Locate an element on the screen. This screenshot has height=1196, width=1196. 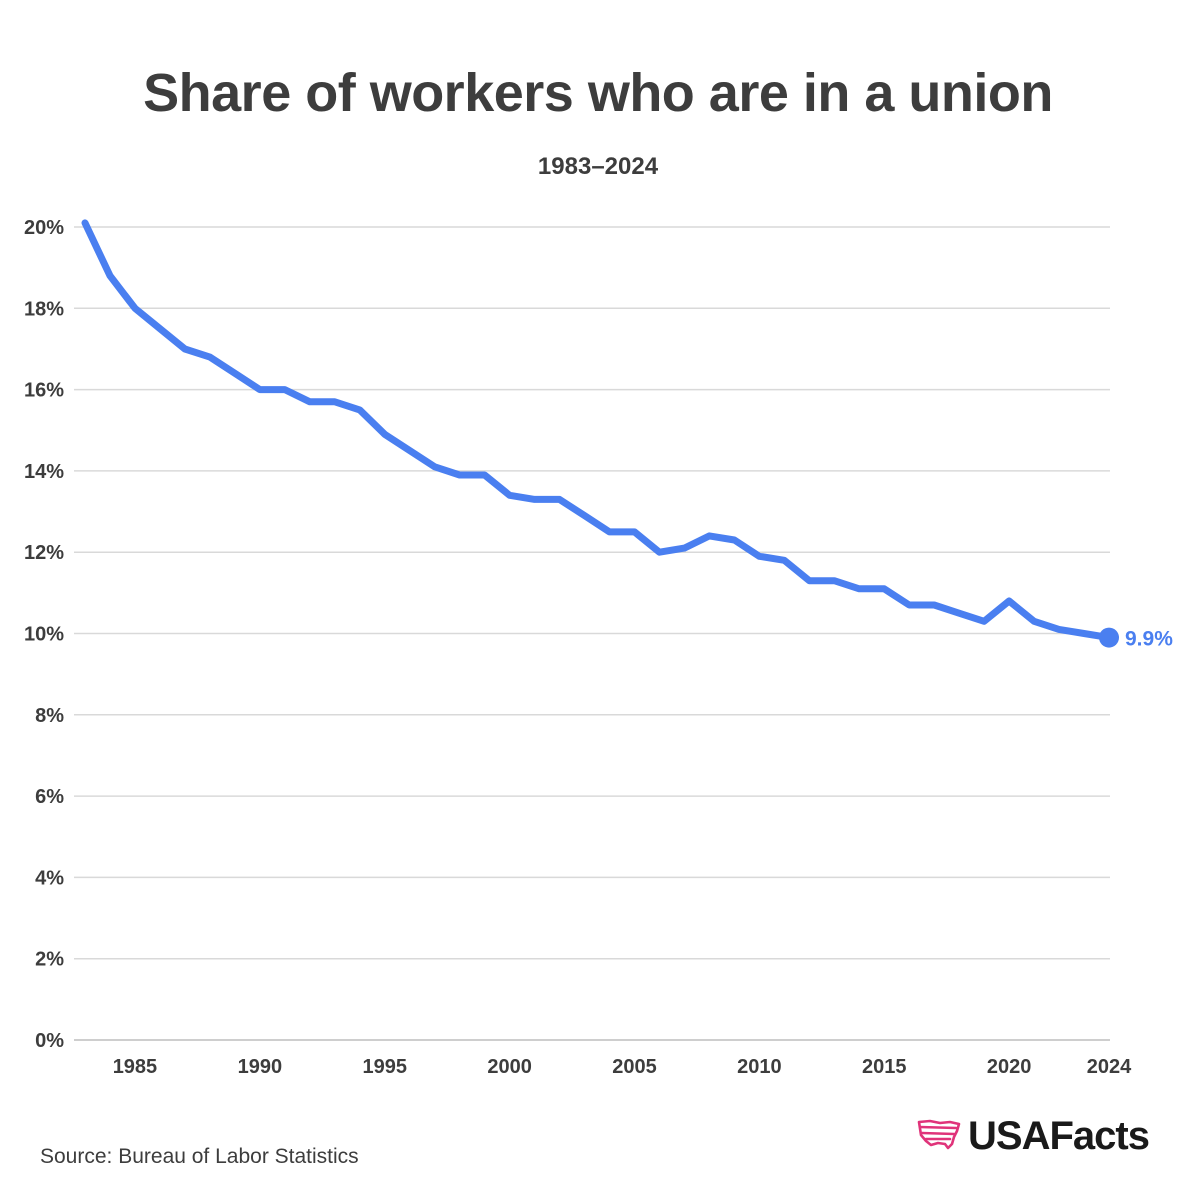
x-tick-label: 1985 is located at coordinates (135, 1067).